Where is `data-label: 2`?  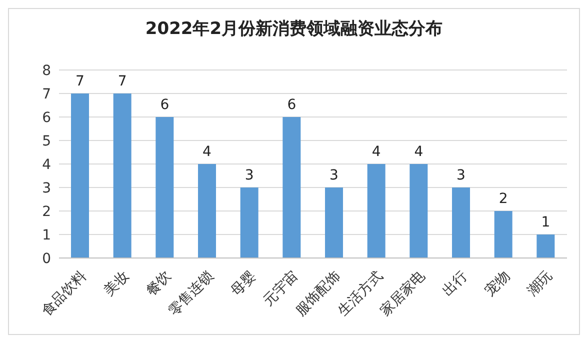 data-label: 2 is located at coordinates (503, 199).